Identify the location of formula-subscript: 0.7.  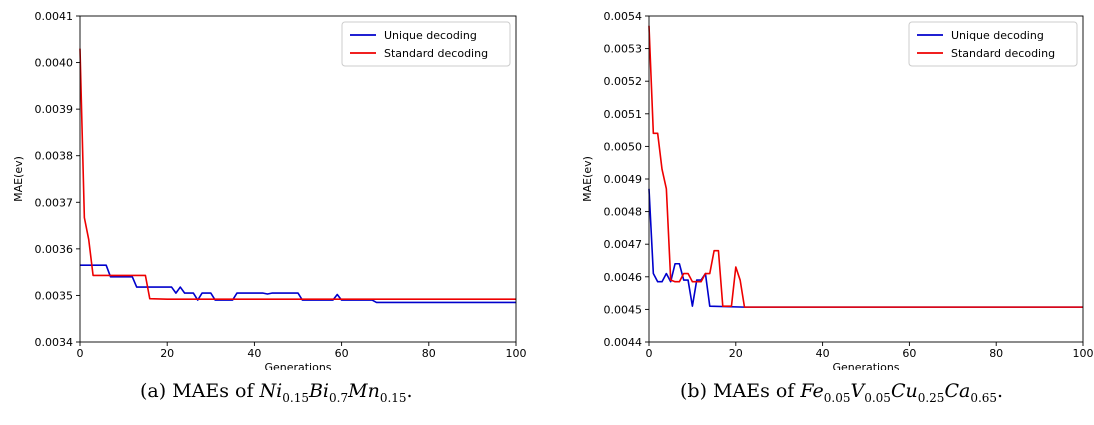
(339, 397).